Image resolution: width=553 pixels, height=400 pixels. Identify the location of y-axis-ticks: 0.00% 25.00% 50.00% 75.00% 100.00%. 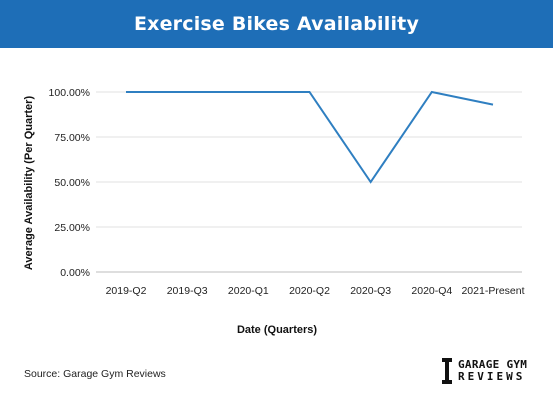
(69, 183).